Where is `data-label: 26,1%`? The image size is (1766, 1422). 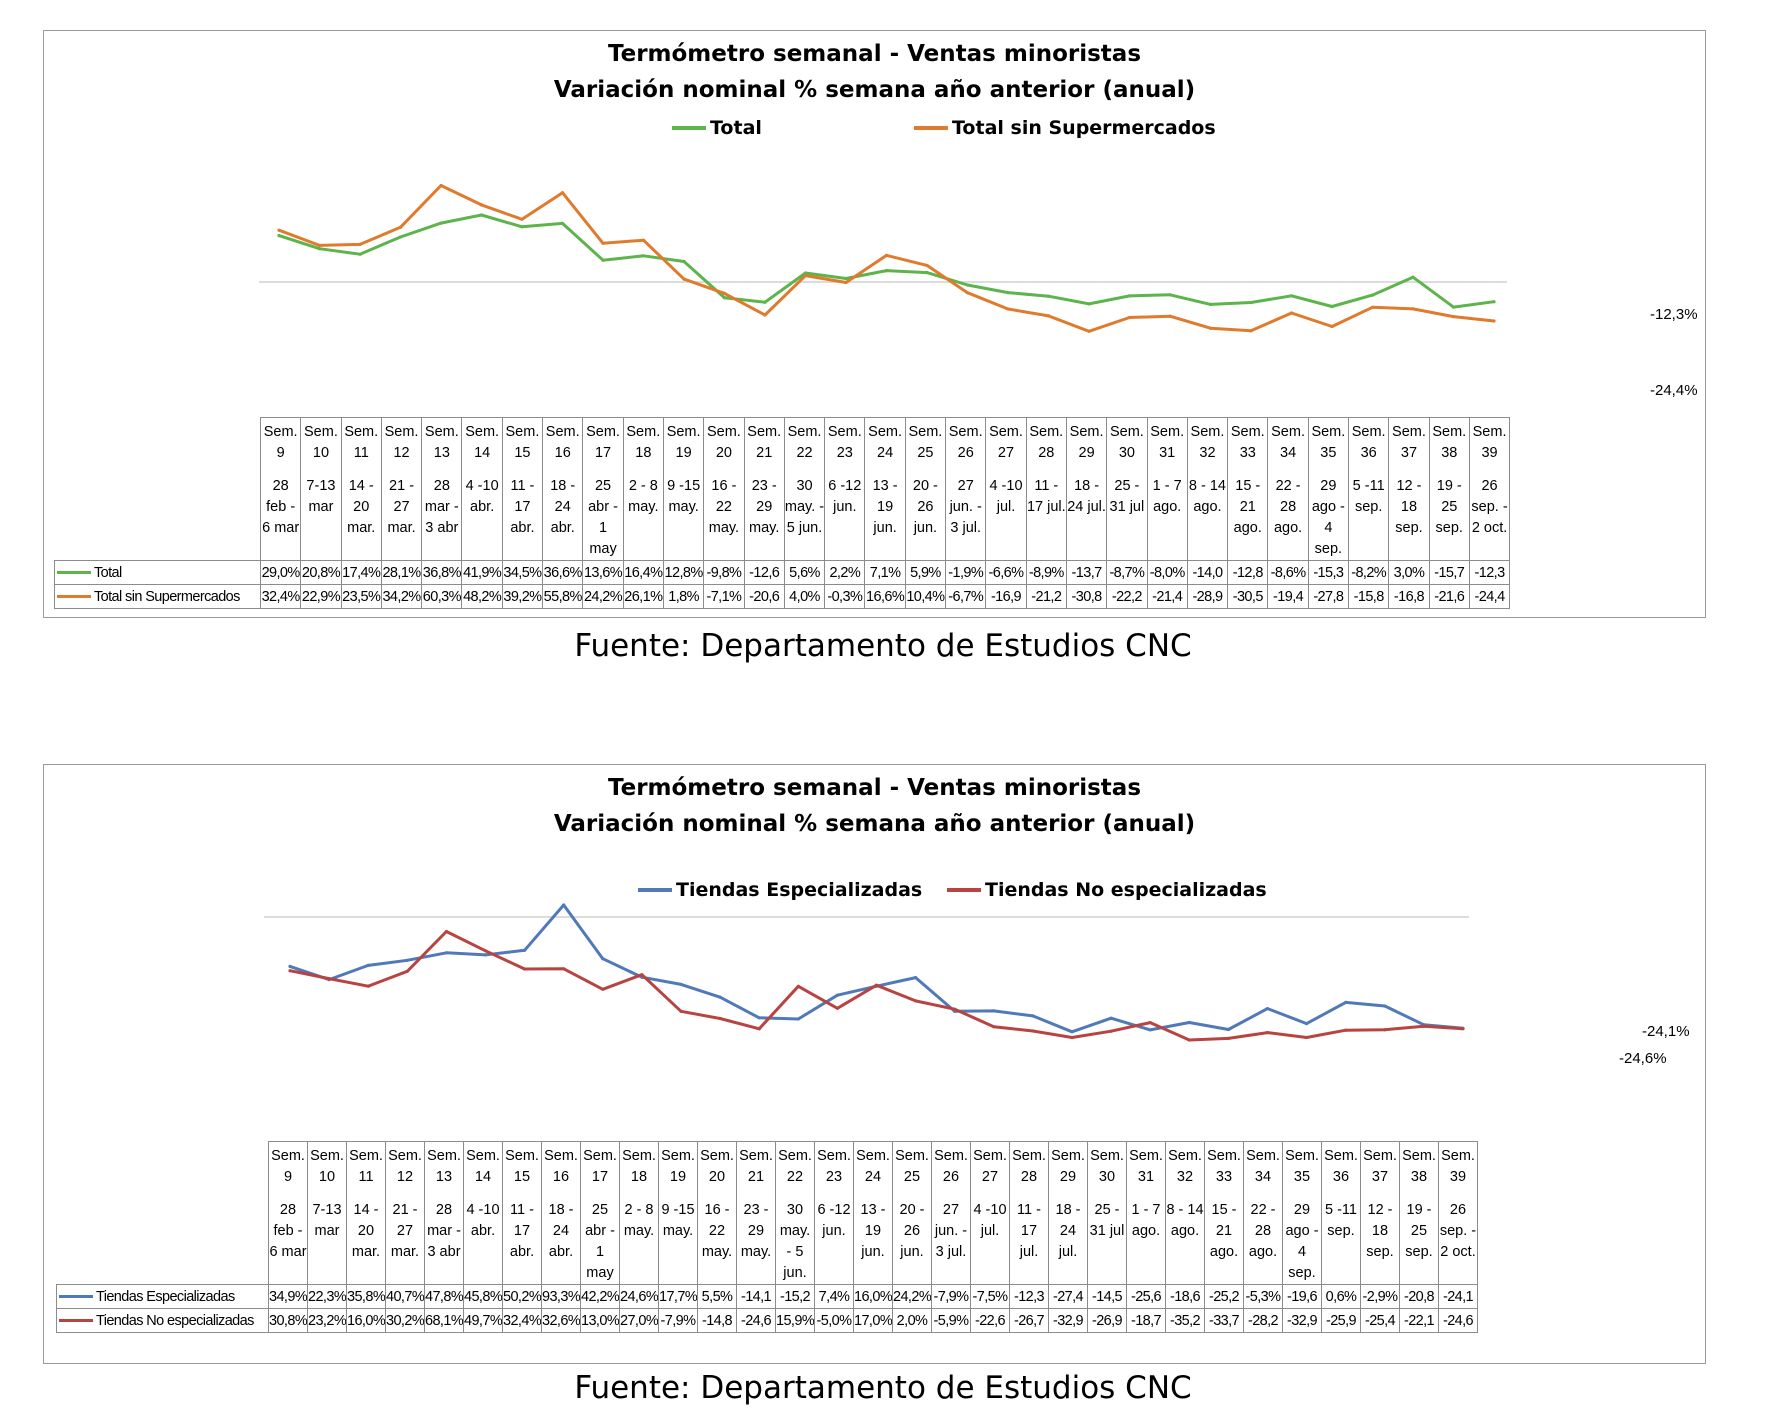
data-label: 26,1% is located at coordinates (643, 596).